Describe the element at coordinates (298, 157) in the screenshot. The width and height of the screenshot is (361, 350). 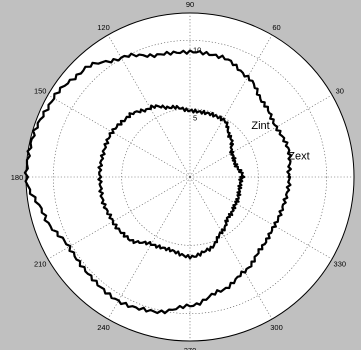
I see `annotation-zext: Zext` at that location.